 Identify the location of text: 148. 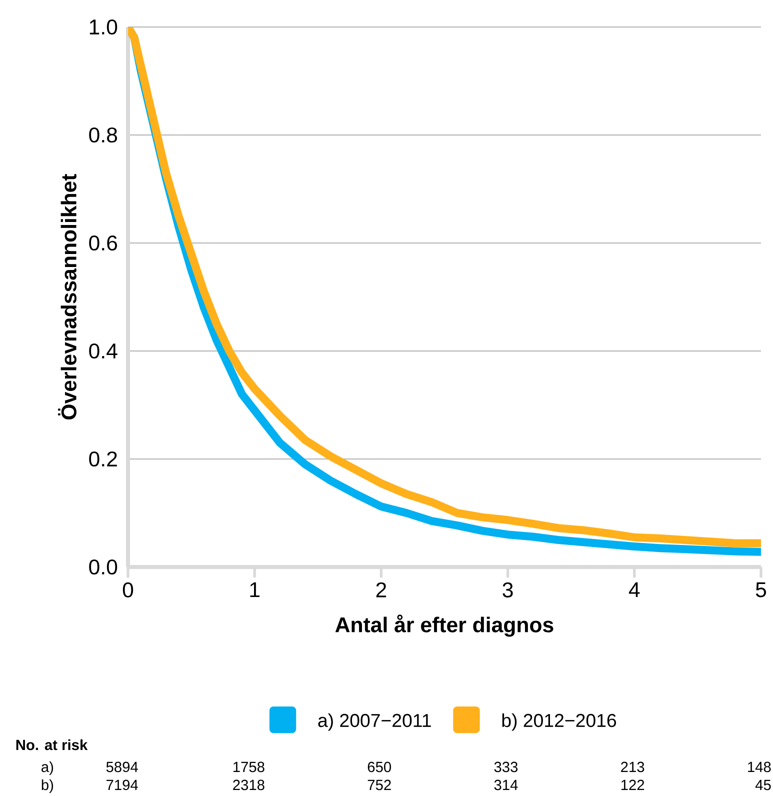
(759, 767).